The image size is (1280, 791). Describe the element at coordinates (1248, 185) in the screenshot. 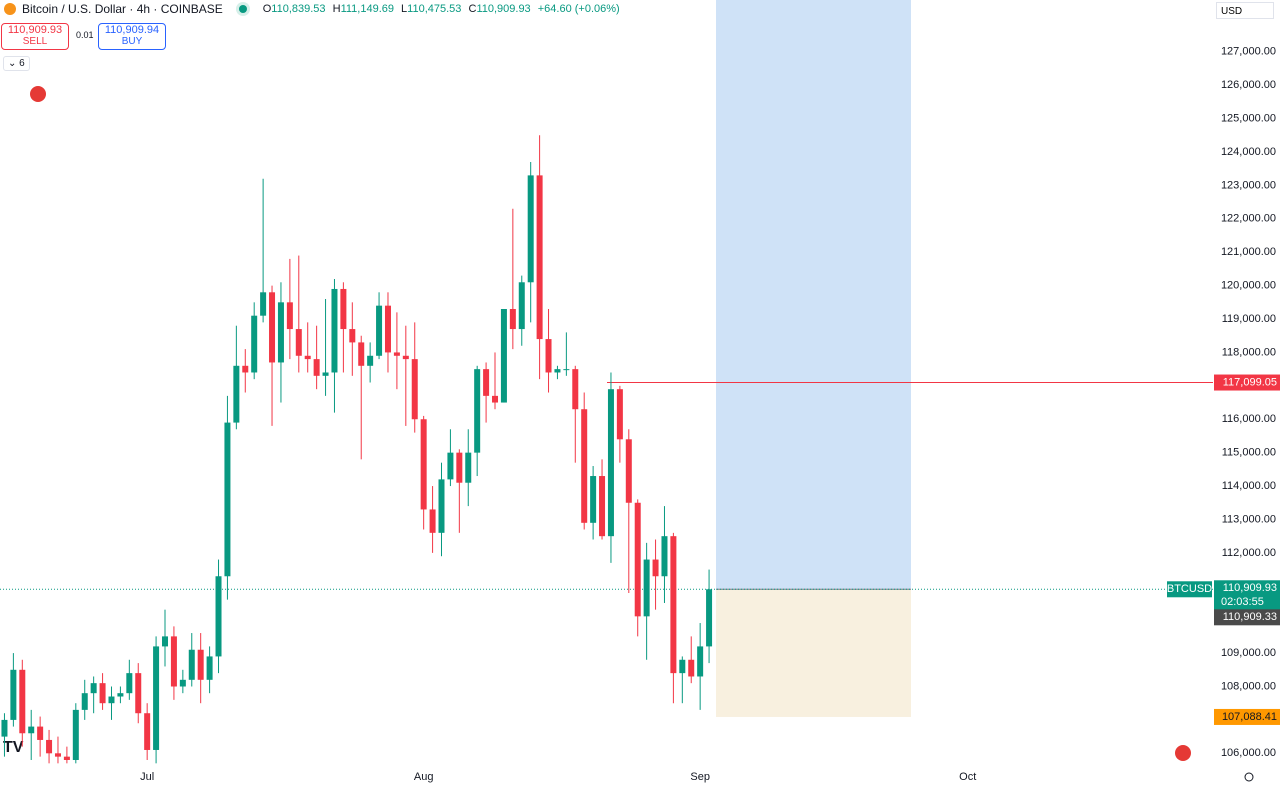

I see `y-tick-label: 123,000.00` at that location.